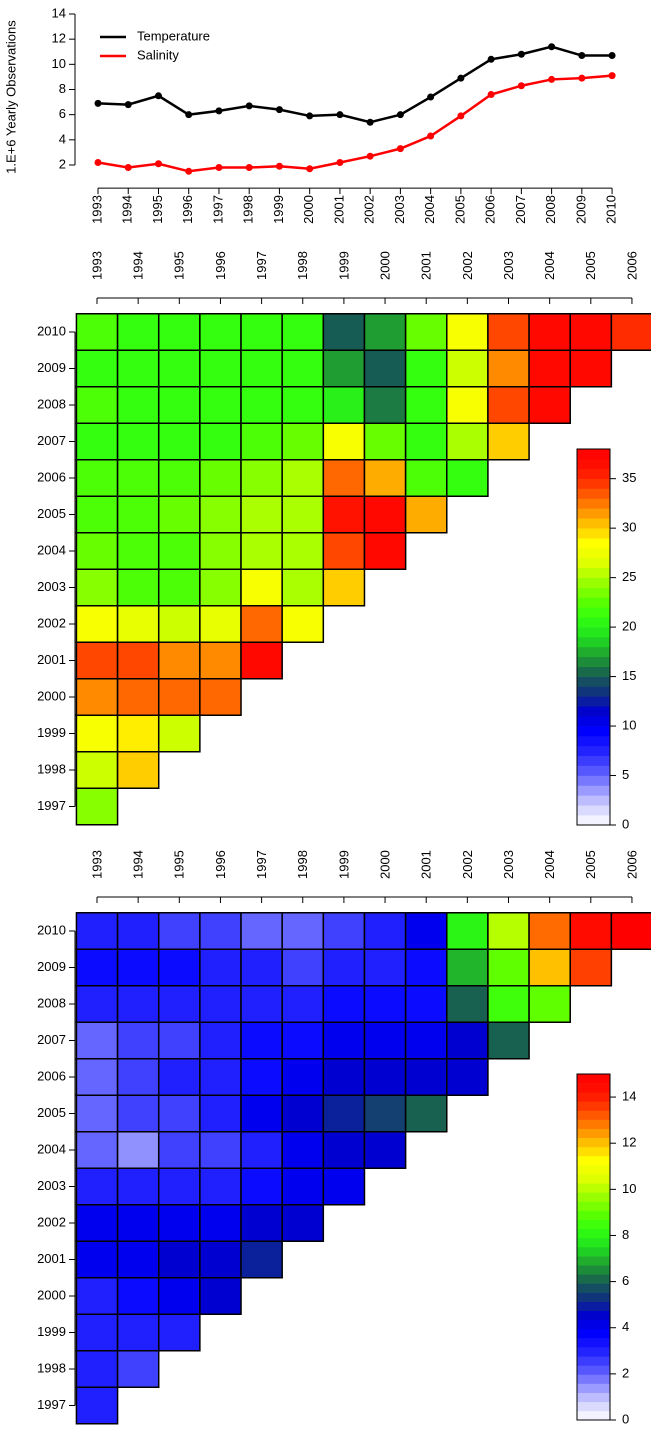 This screenshot has width=651, height=1430. Describe the element at coordinates (426, 864) in the screenshot. I see `x-tick-label: 2001` at that location.